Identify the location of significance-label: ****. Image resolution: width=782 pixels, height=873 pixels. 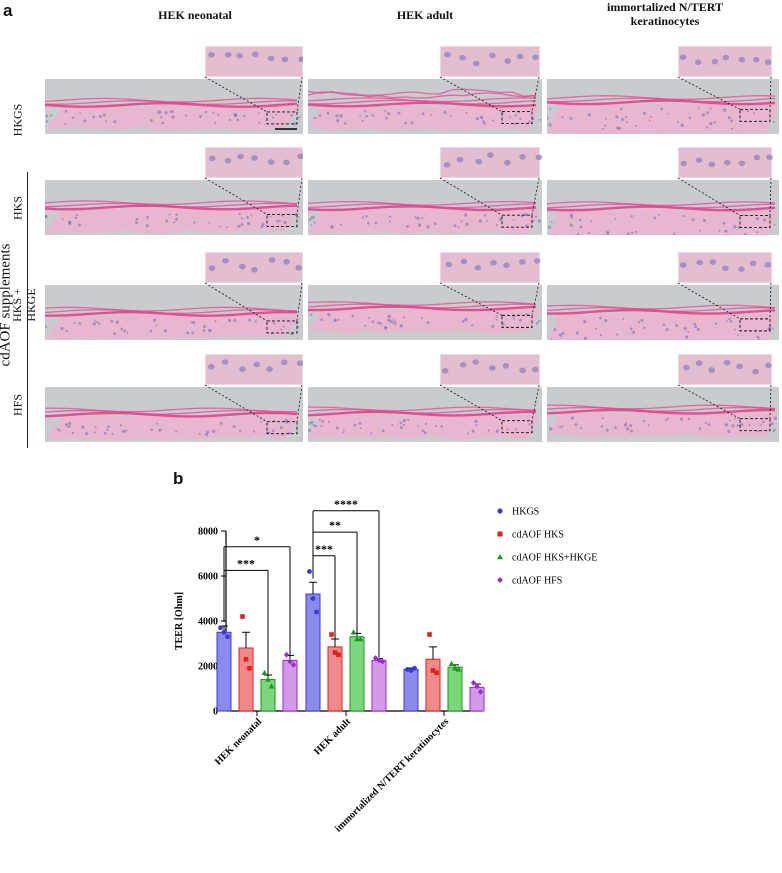
(346, 504).